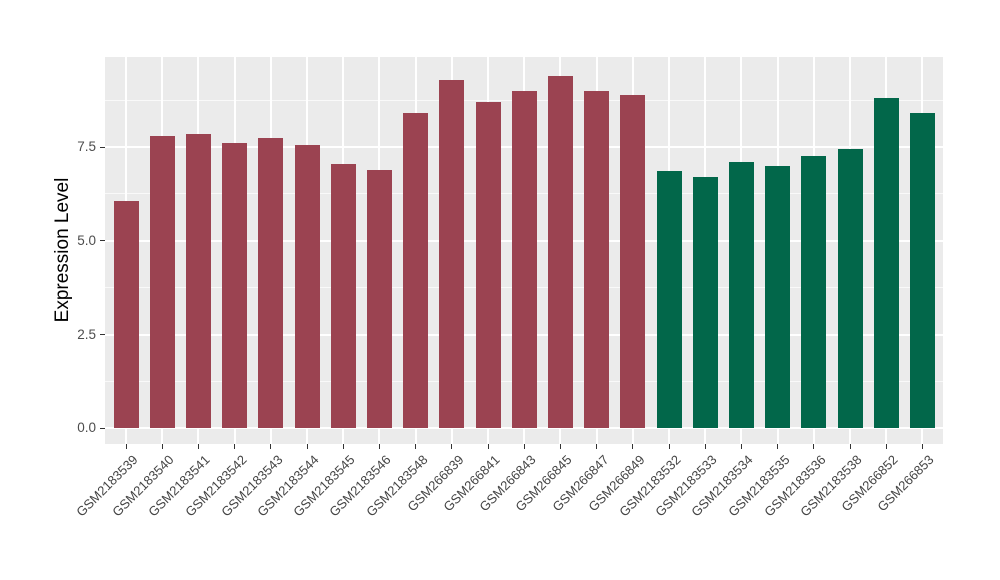  I want to click on y-axis-title: Expression Level, so click(62, 250).